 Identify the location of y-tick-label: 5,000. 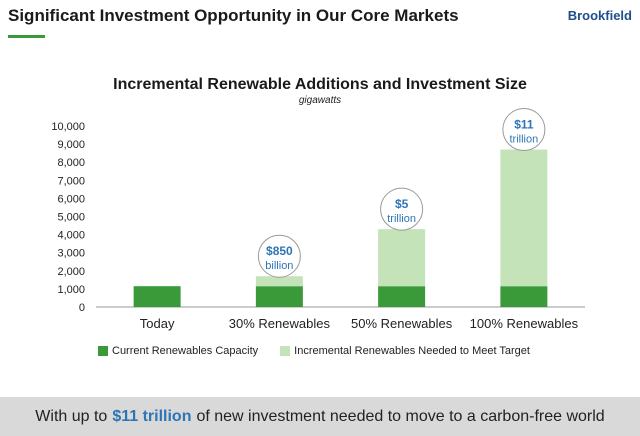
(71, 218).